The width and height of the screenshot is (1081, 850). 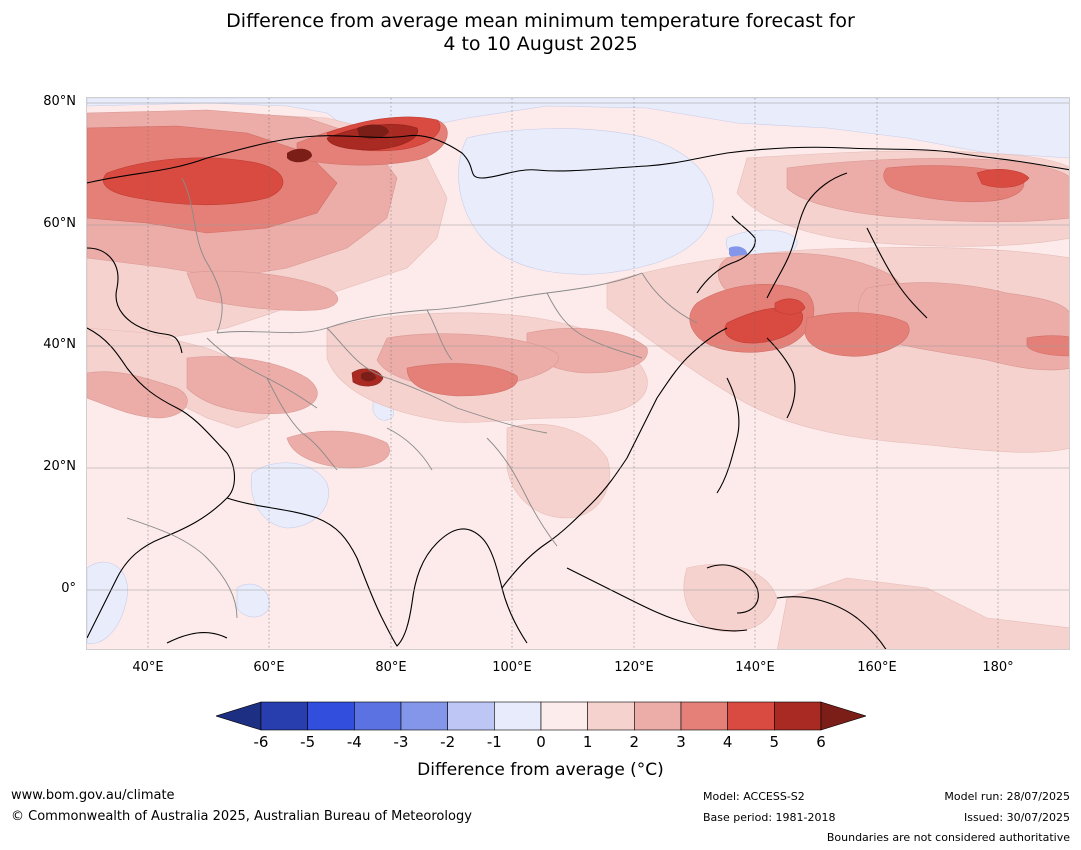 I want to click on colorbar-tick-label: -2, so click(x=448, y=742).